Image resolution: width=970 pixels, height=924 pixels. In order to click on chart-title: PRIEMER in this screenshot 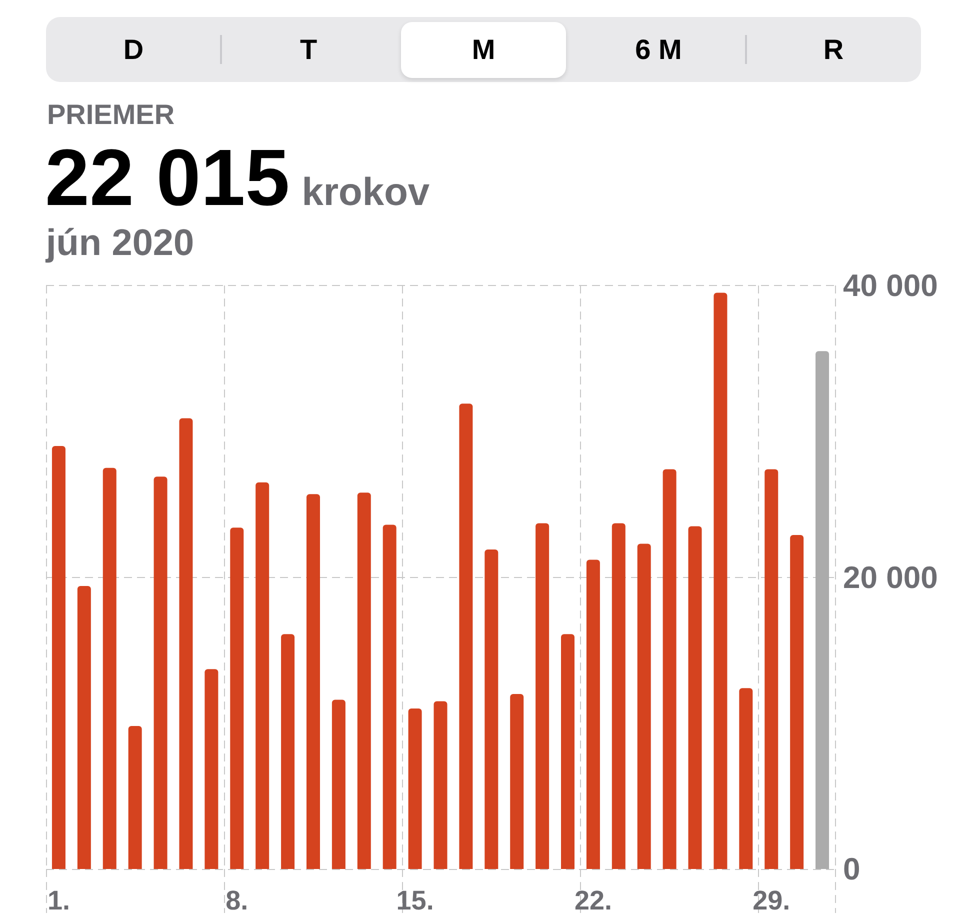, I will do `click(111, 115)`.